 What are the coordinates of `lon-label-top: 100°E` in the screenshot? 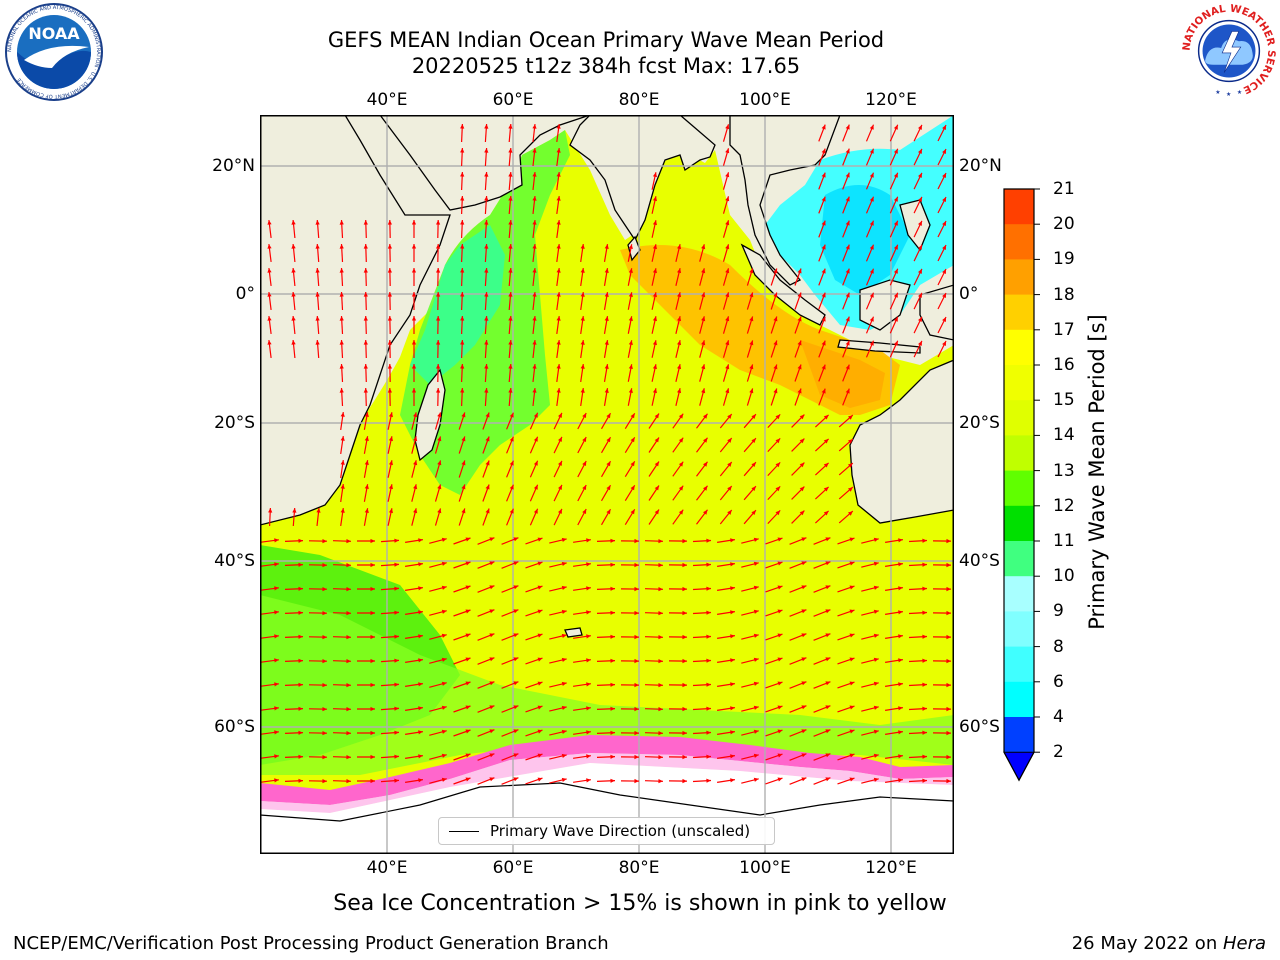 It's located at (765, 100).